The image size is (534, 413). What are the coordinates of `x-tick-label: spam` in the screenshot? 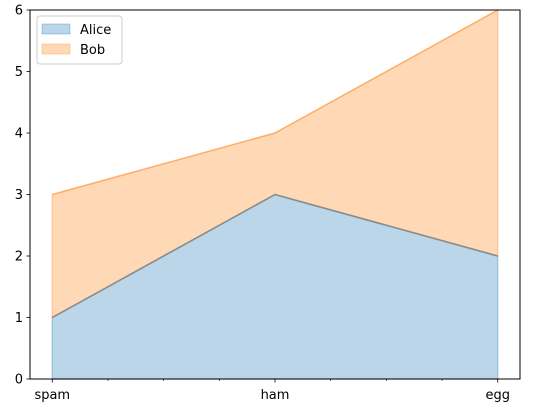 It's located at (52, 395).